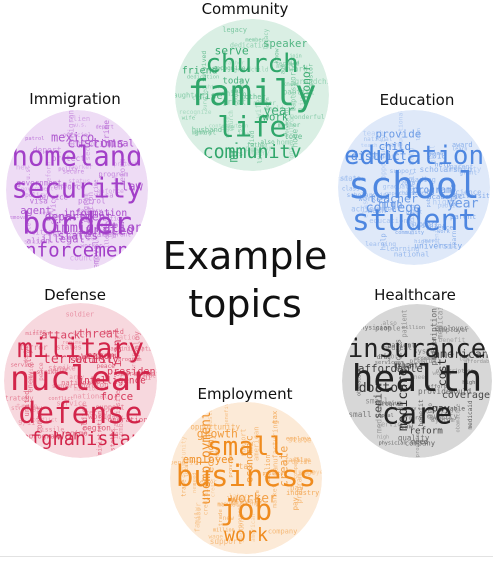 The width and height of the screenshot is (493, 561). I want to click on community-small-word: mother, so click(253, 97).